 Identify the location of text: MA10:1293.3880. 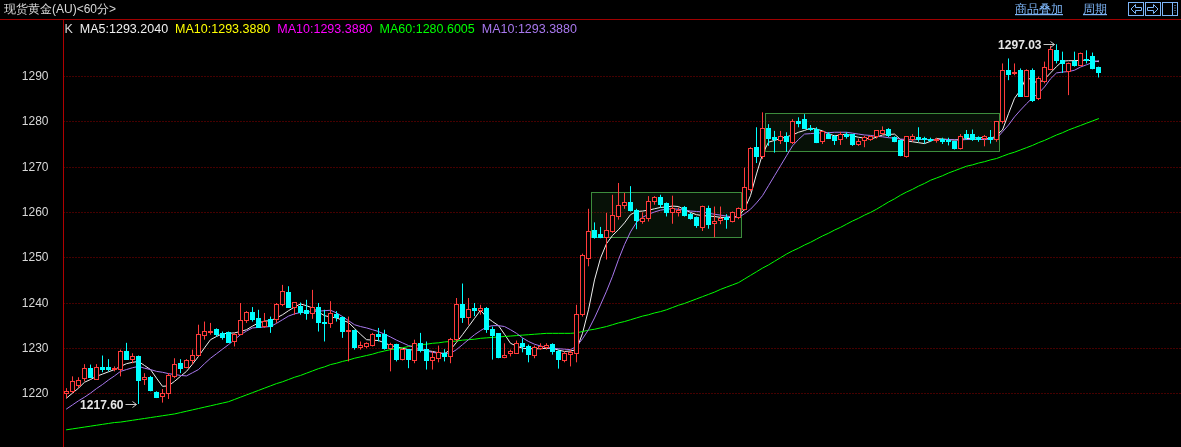
(529, 29).